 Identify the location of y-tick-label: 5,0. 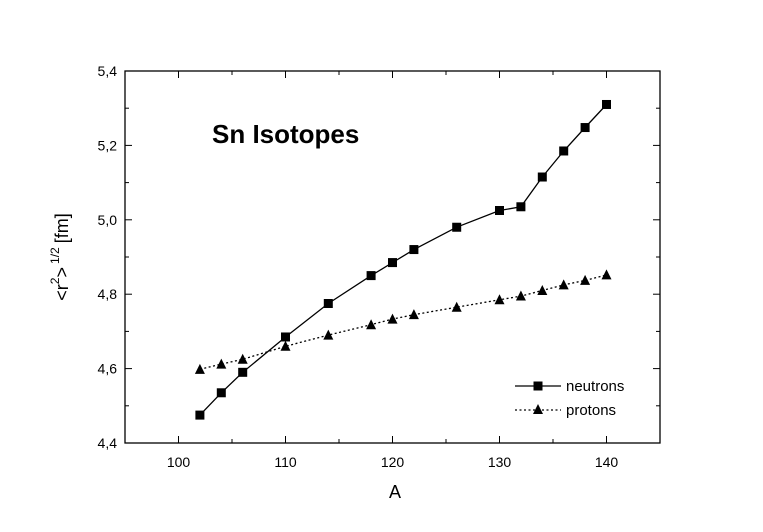
(108, 220).